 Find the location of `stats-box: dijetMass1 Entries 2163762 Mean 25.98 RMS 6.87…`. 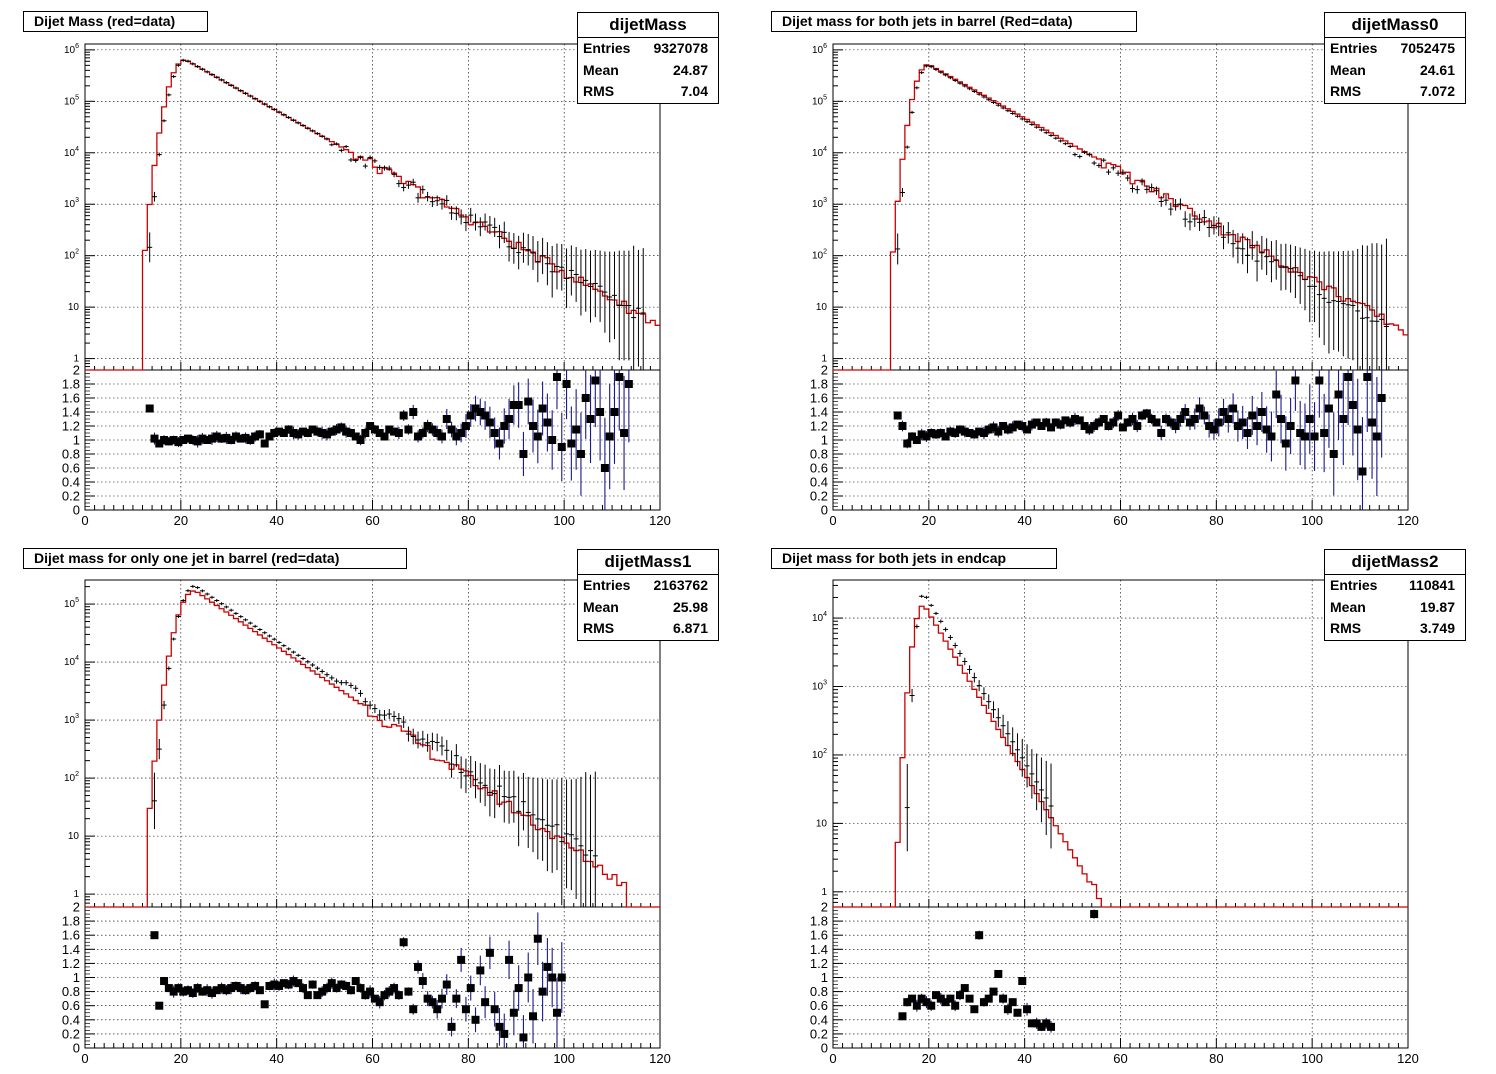

stats-box: dijetMass1 Entries 2163762 Mean 25.98 RMS 6.87… is located at coordinates (648, 595).